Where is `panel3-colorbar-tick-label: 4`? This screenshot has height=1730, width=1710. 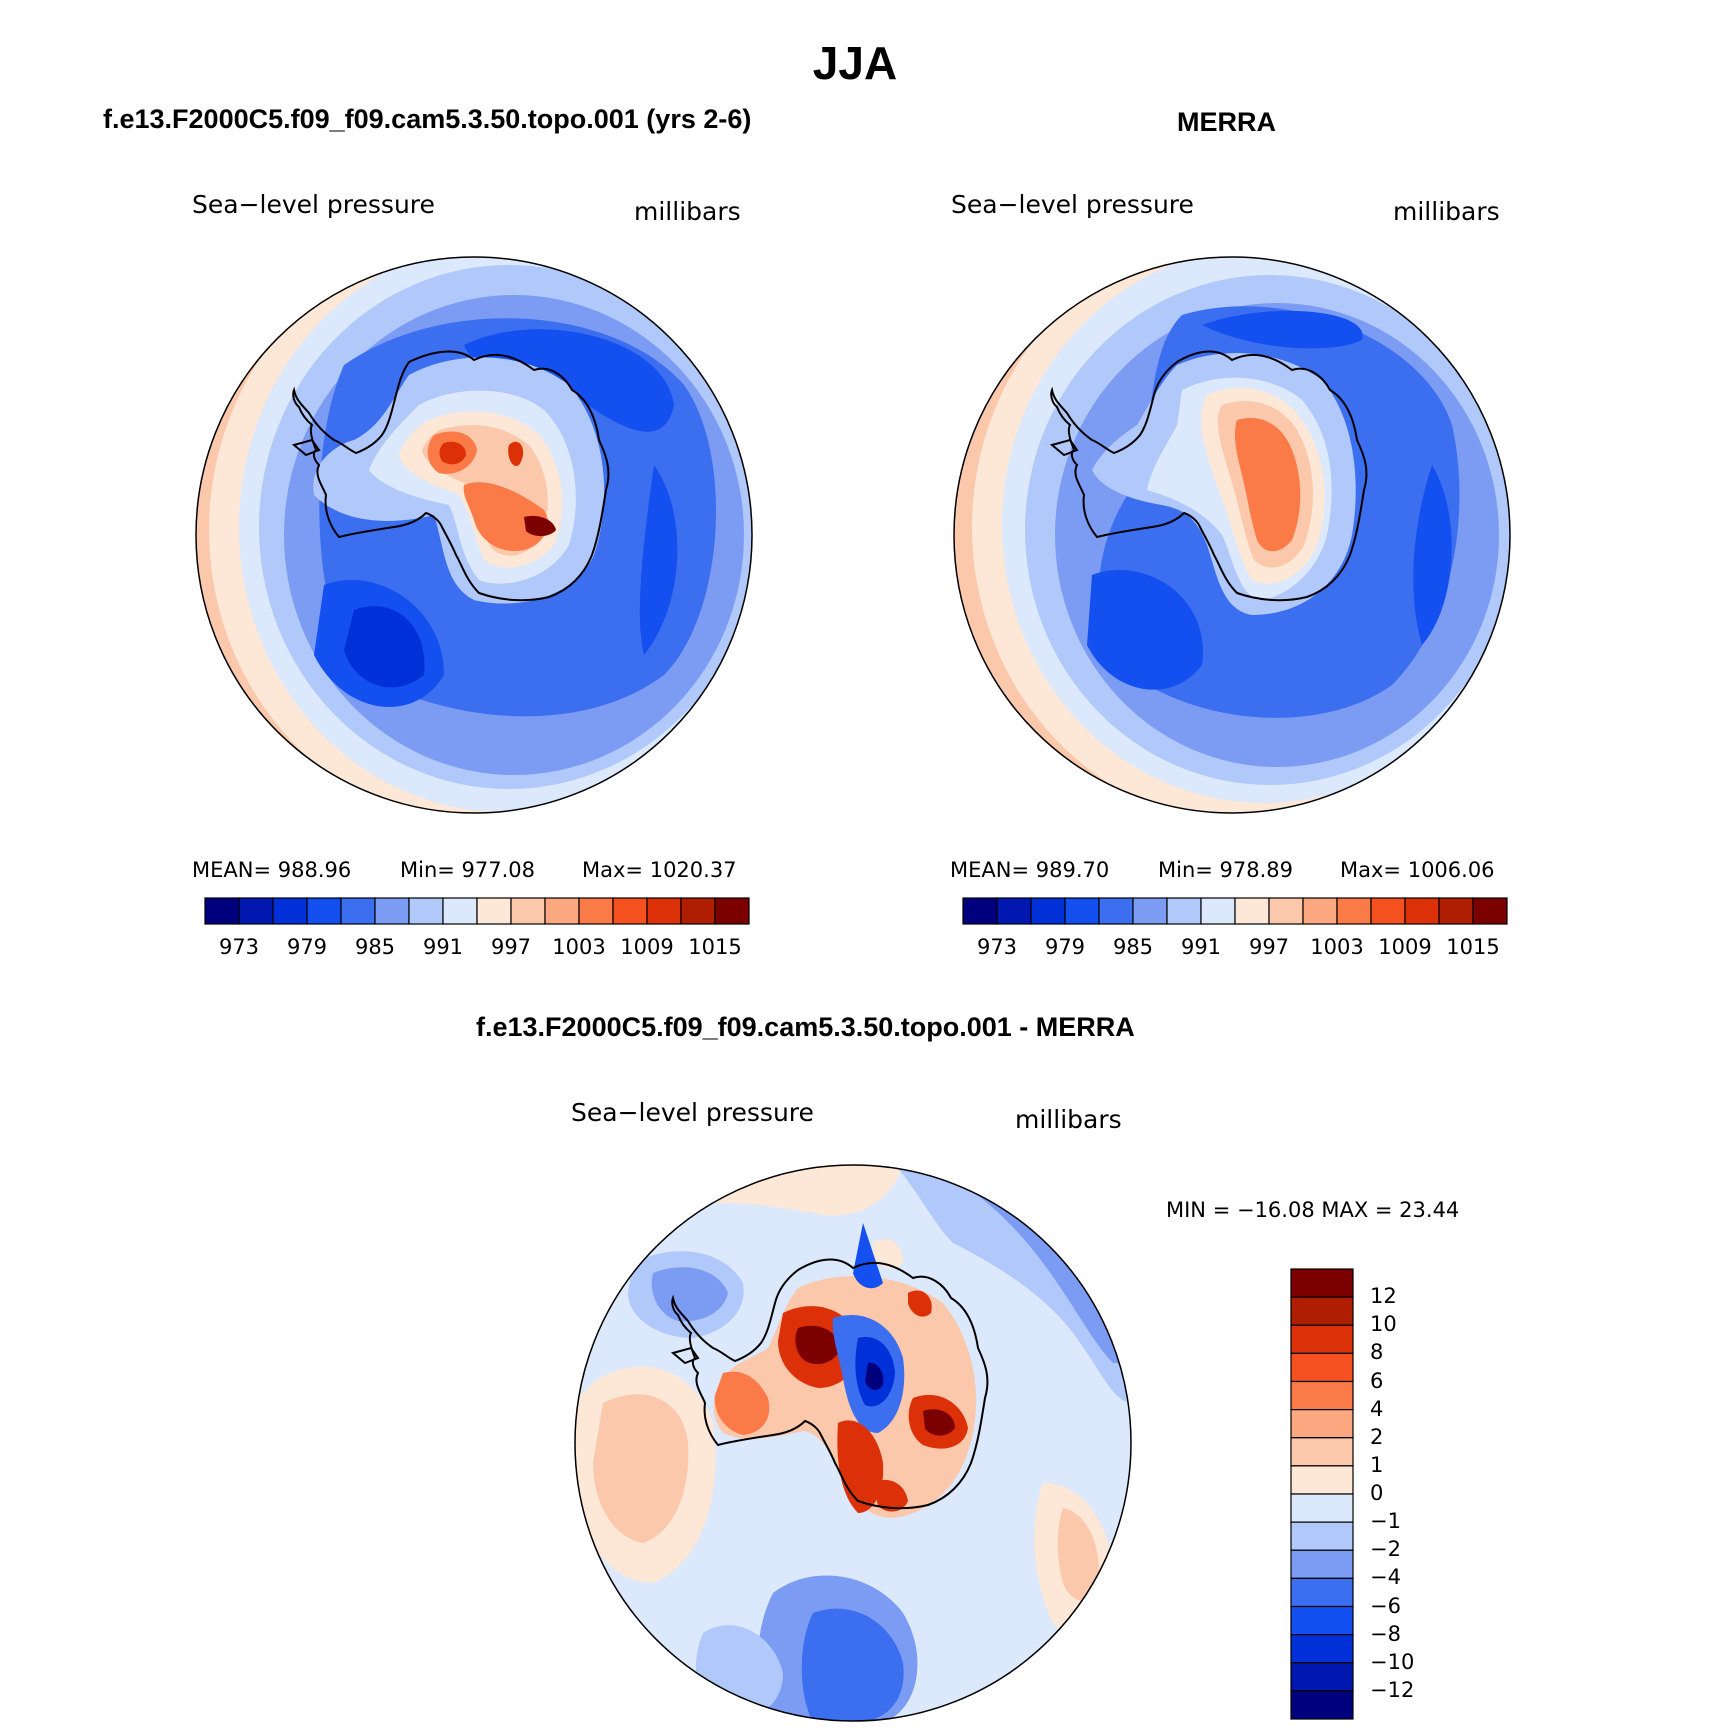
panel3-colorbar-tick-label: 4 is located at coordinates (1377, 1408).